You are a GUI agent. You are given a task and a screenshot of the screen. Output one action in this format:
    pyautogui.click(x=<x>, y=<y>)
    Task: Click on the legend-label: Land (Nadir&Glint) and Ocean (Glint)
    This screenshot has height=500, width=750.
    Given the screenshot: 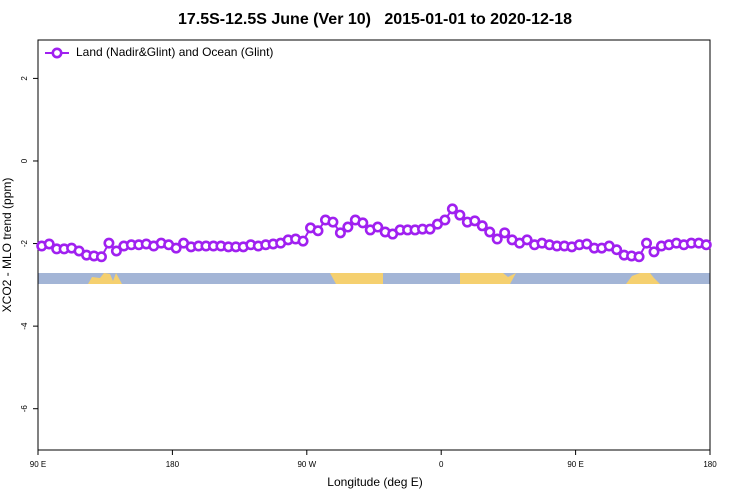 What is the action you would take?
    pyautogui.click(x=174, y=52)
    